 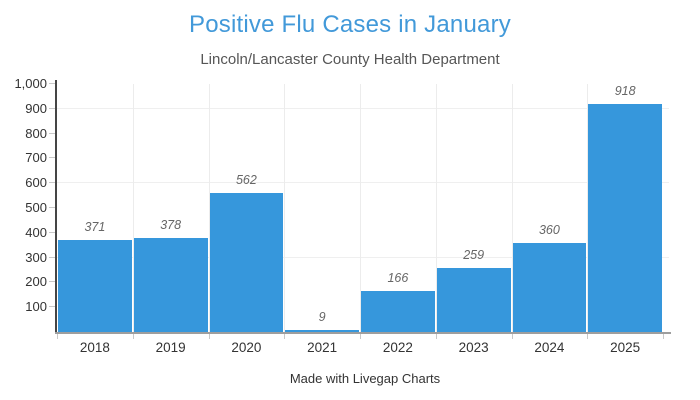 What do you see at coordinates (36, 232) in the screenshot?
I see `y-axis-tick-label: 400` at bounding box center [36, 232].